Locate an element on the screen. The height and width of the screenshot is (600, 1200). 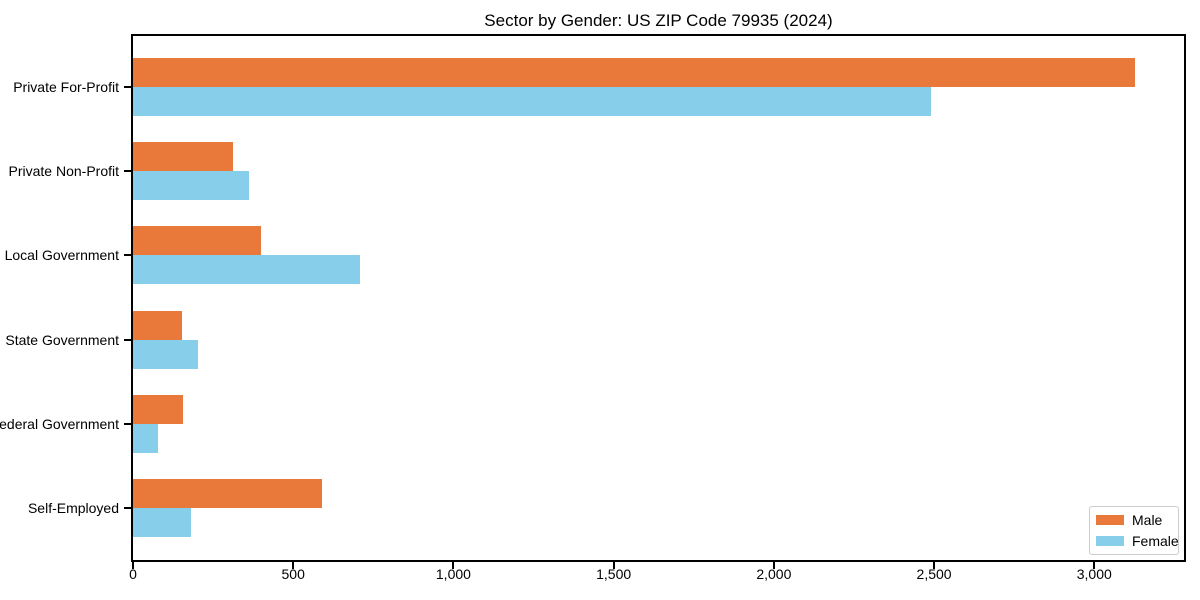
y-tick-federal-government is located at coordinates (127, 423).